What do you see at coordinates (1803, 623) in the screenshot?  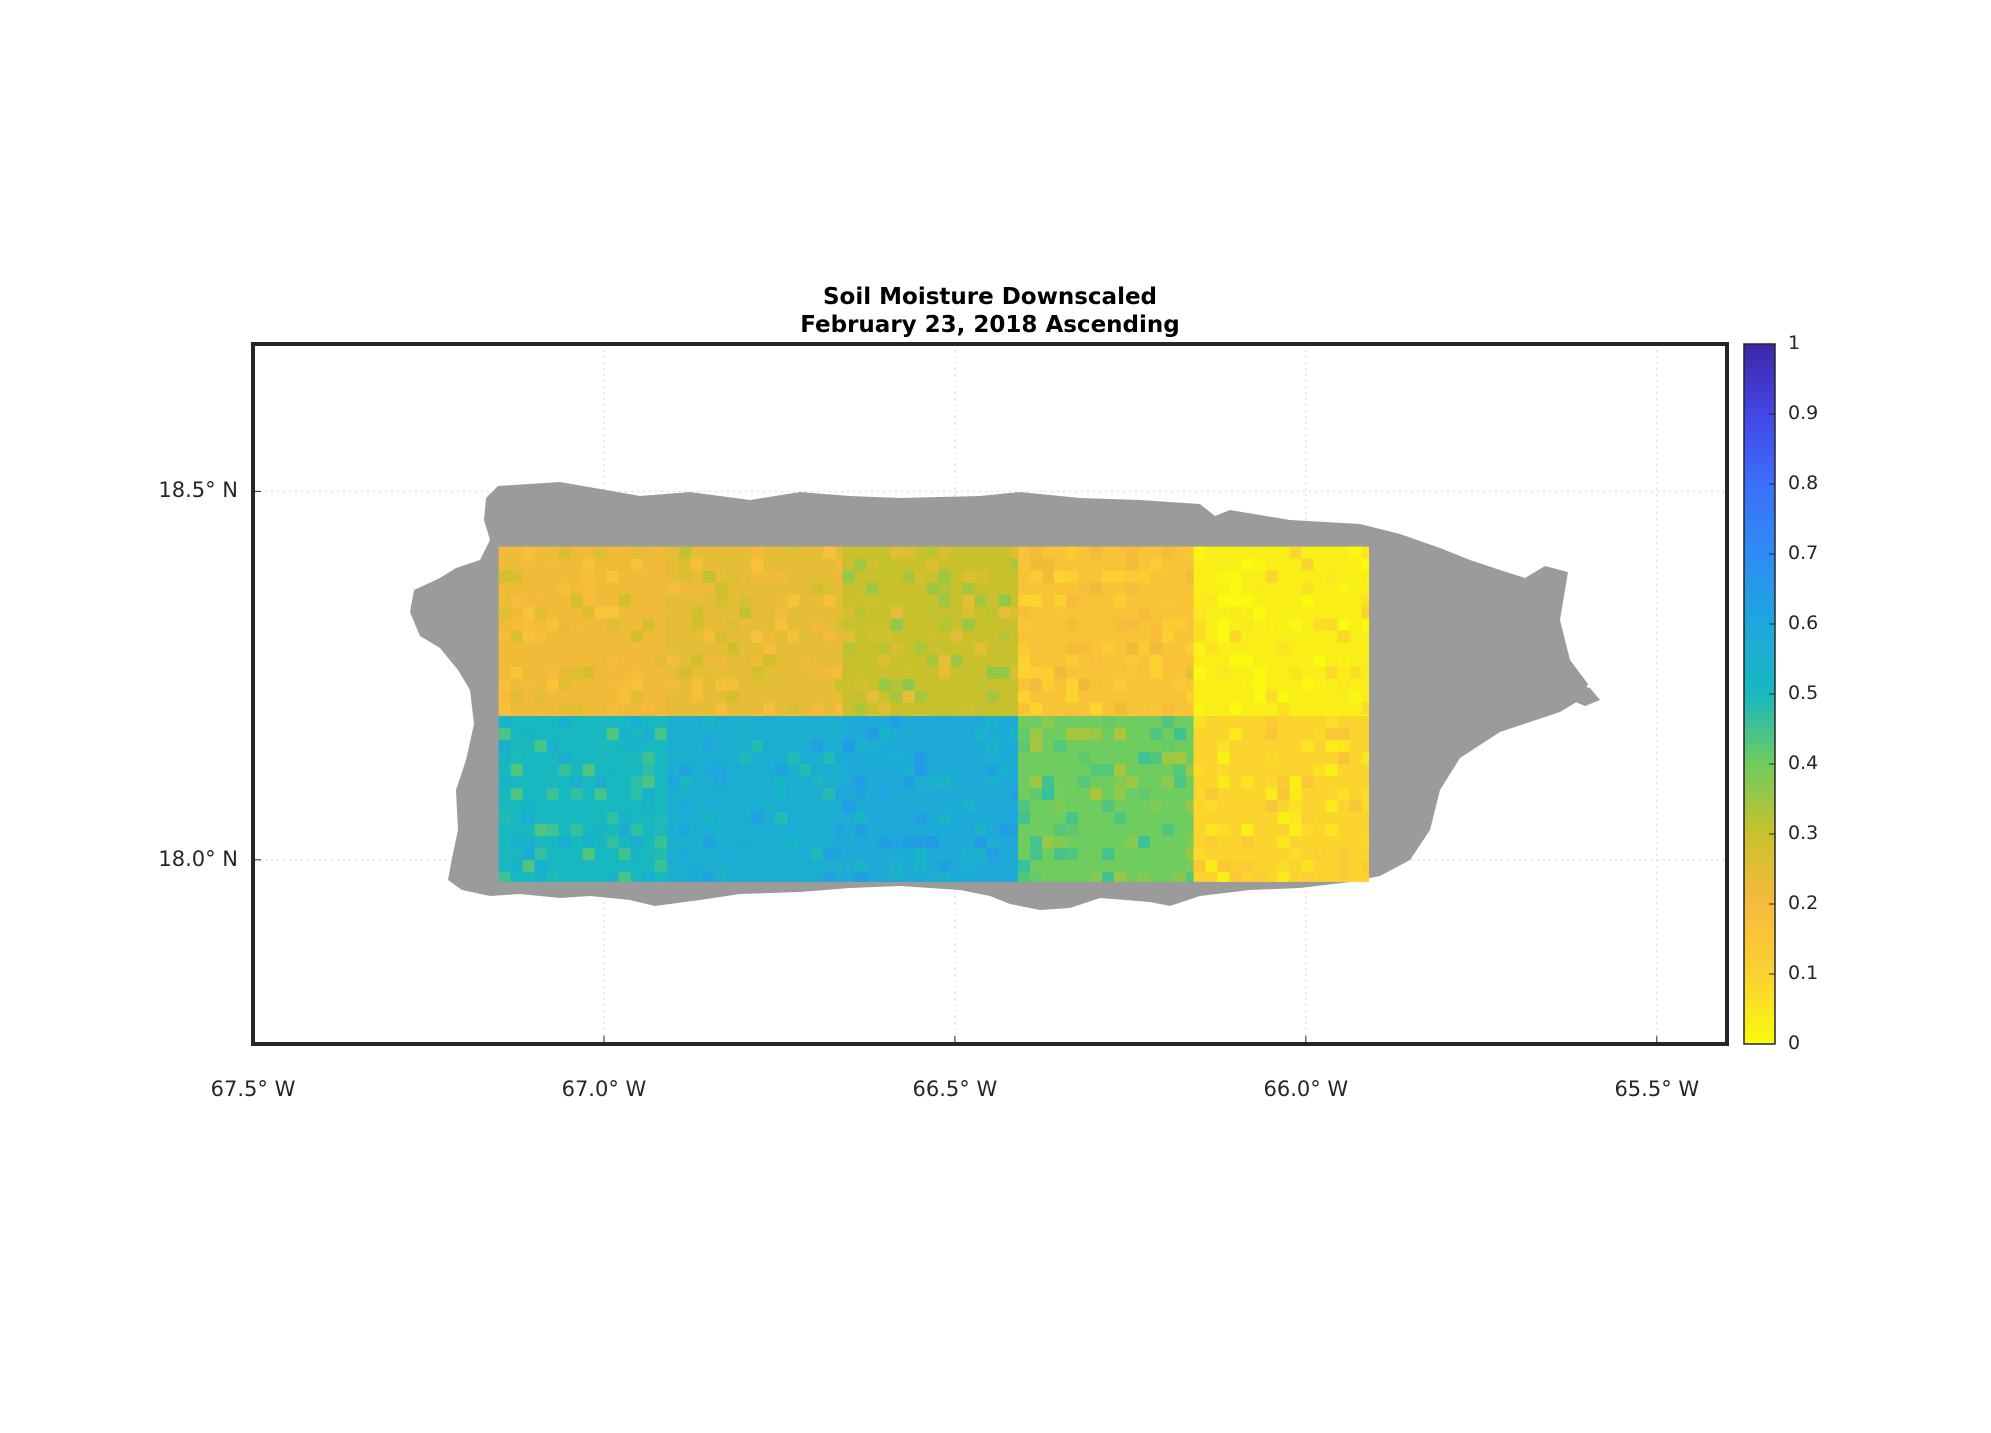 I see `colorbar-tick-label: 0.6` at bounding box center [1803, 623].